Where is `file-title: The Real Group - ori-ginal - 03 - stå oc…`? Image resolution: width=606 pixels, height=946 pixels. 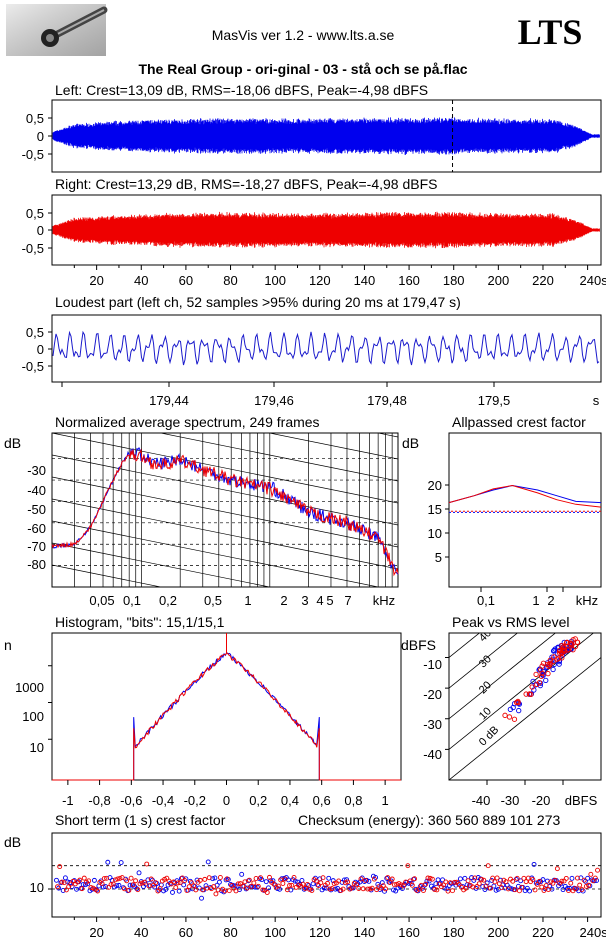
file-title: The Real Group - ori-ginal - 03 - stå oc… is located at coordinates (302, 69).